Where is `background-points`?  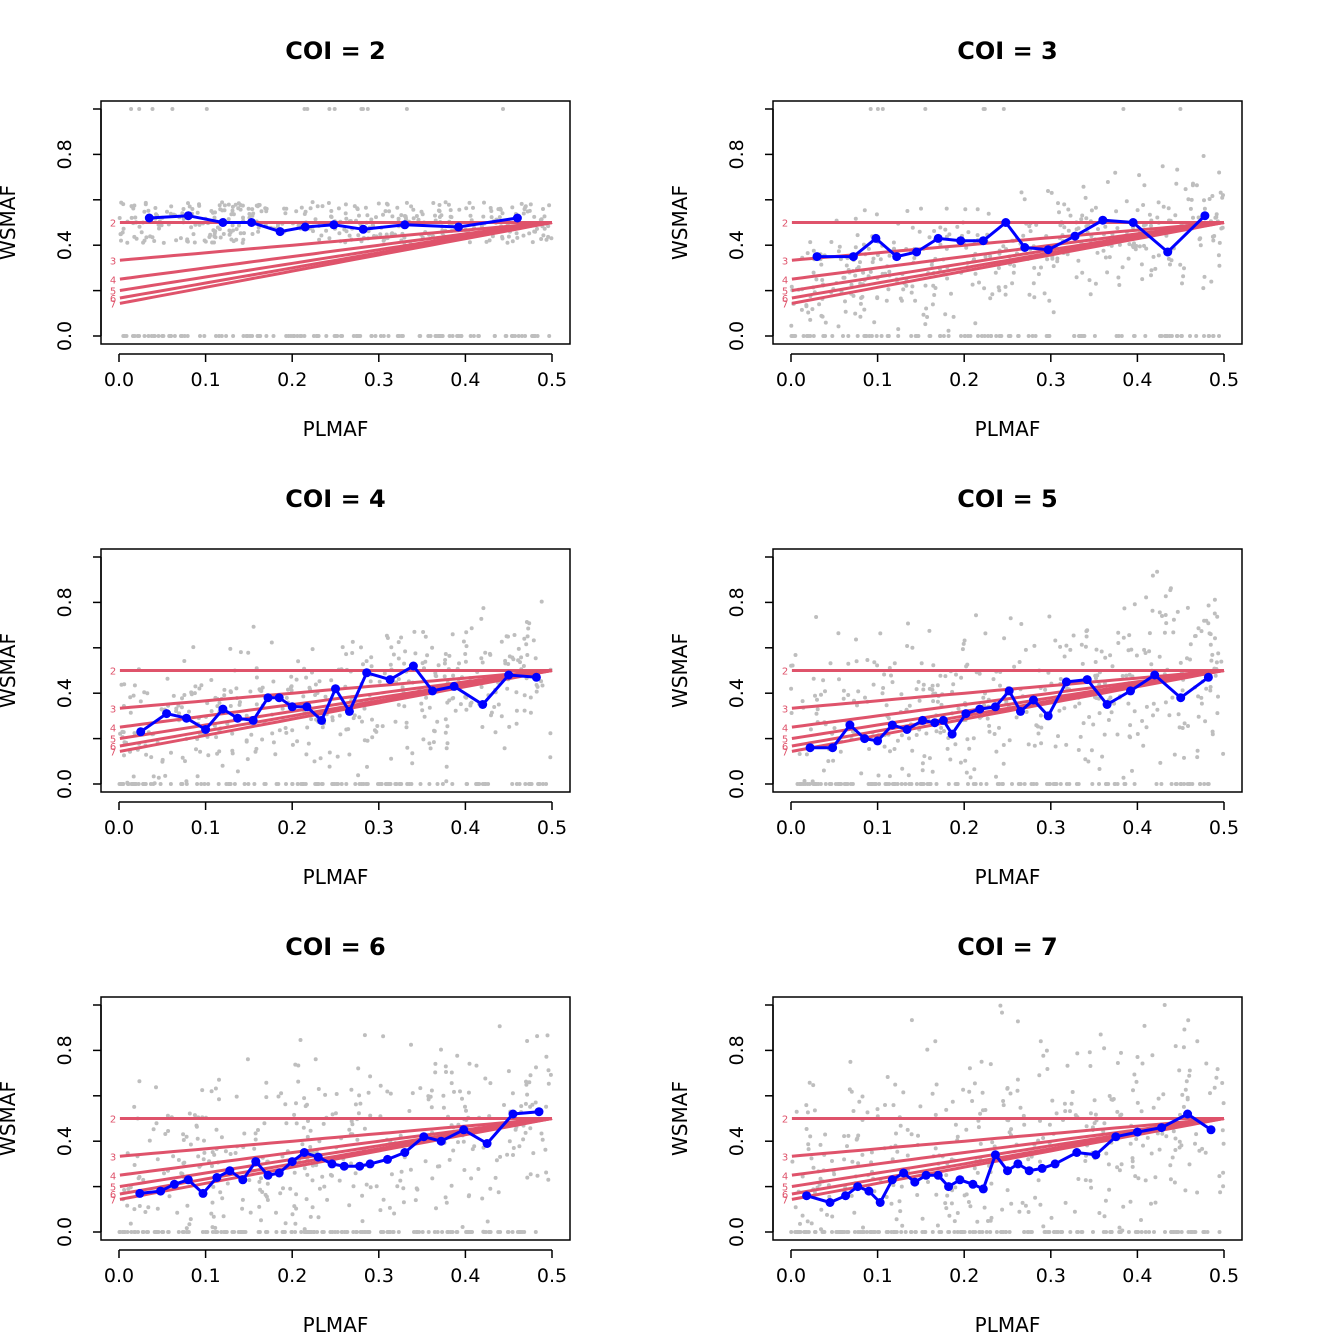 background-points is located at coordinates (1007, 222).